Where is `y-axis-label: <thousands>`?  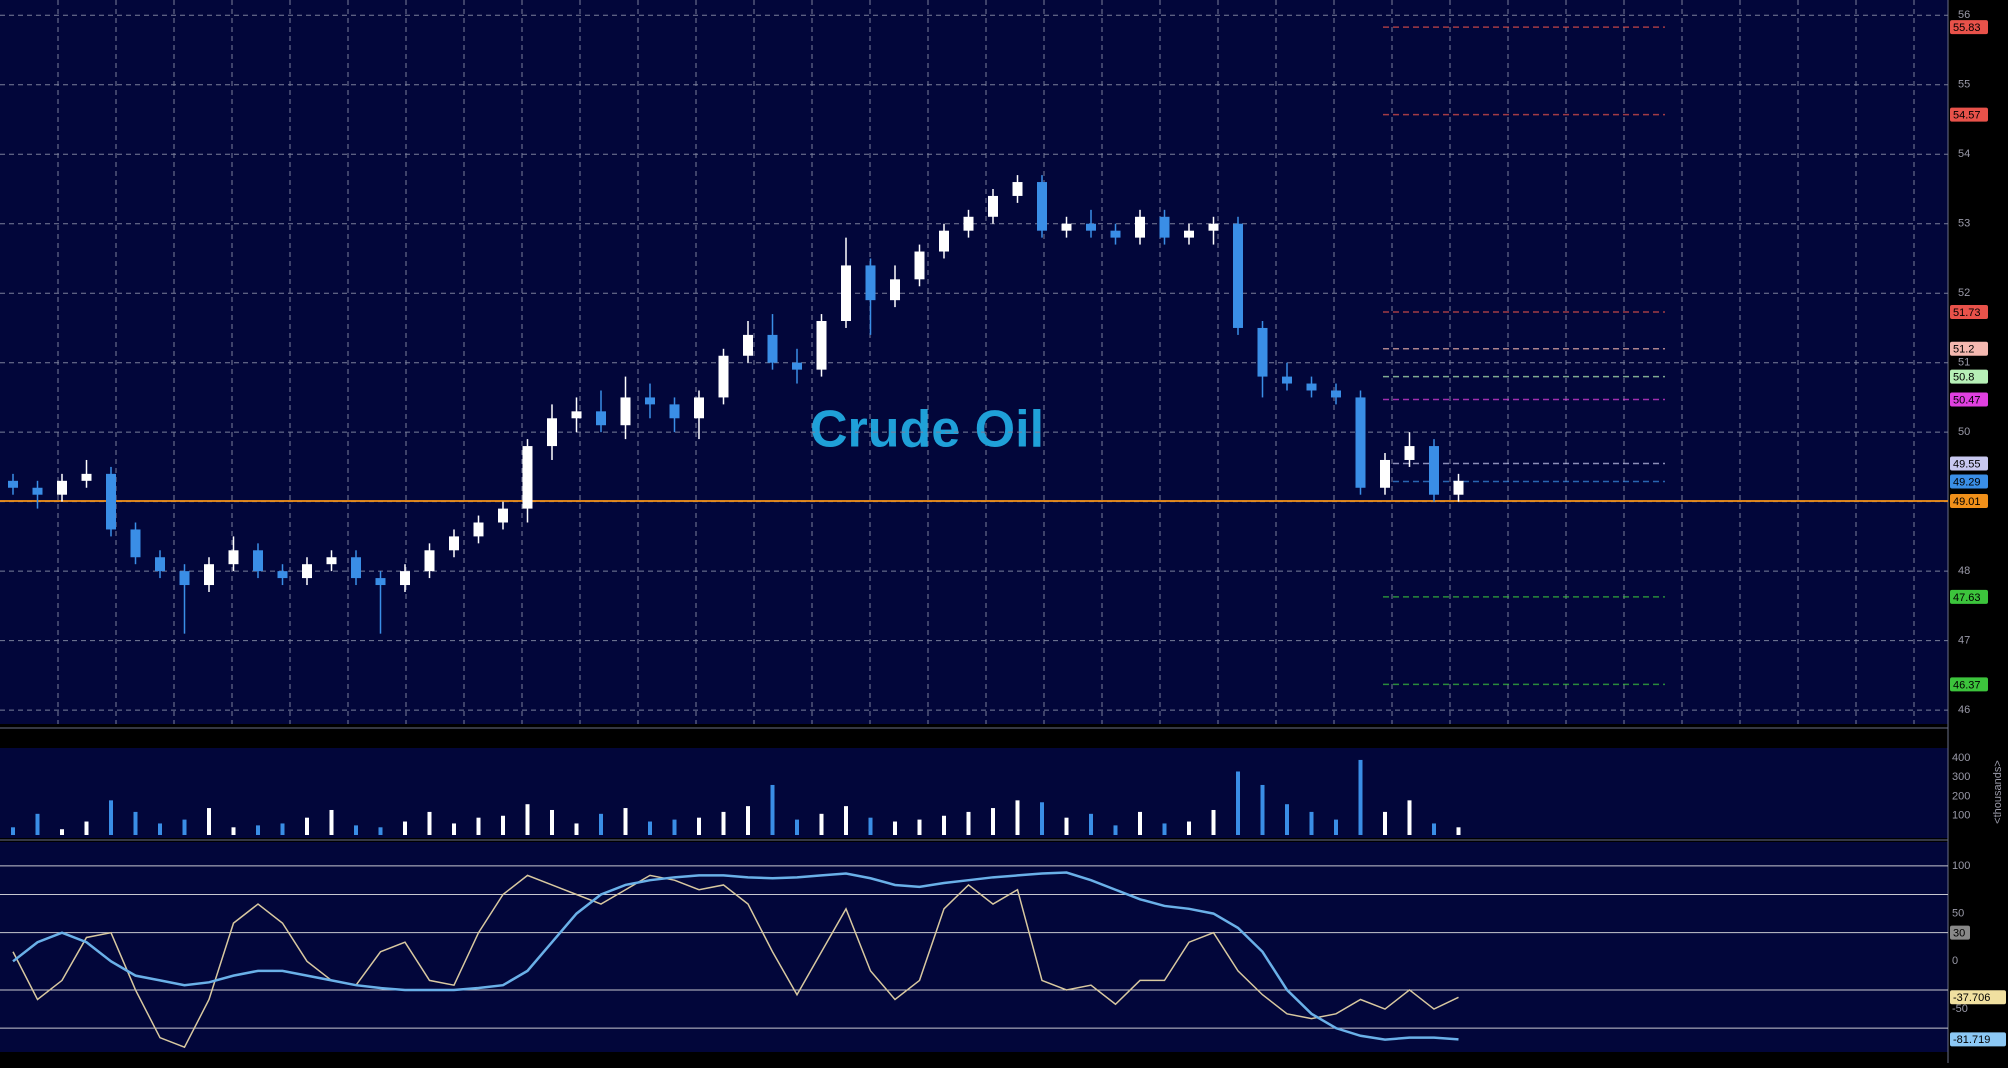 y-axis-label: <thousands> is located at coordinates (1998, 792).